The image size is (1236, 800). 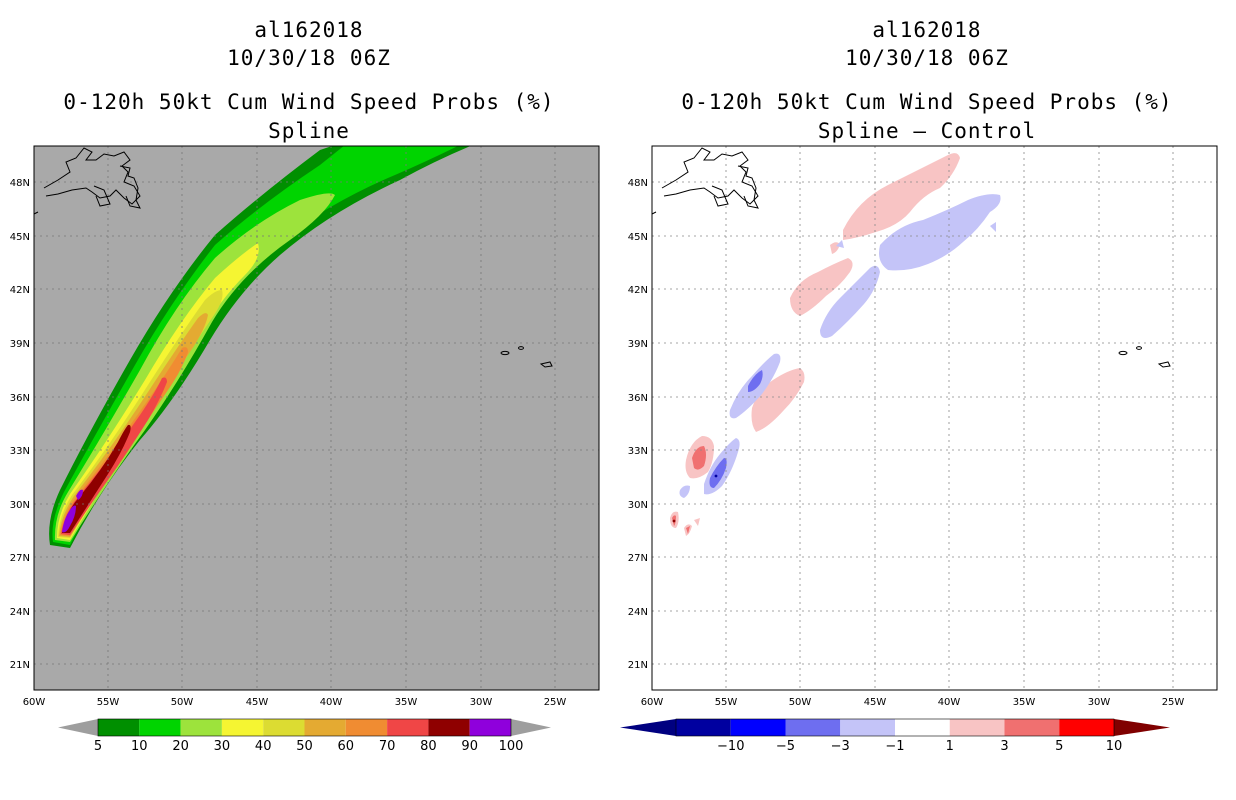 I want to click on colorbar-difference: −10 −5 −3 −1 1 3 5 10, so click(x=895, y=736).